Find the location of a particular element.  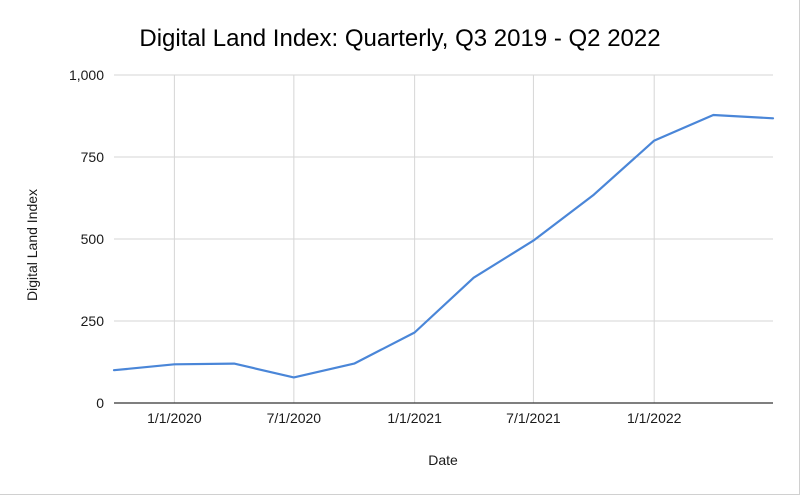

y-tick-label: 0 is located at coordinates (100, 403).